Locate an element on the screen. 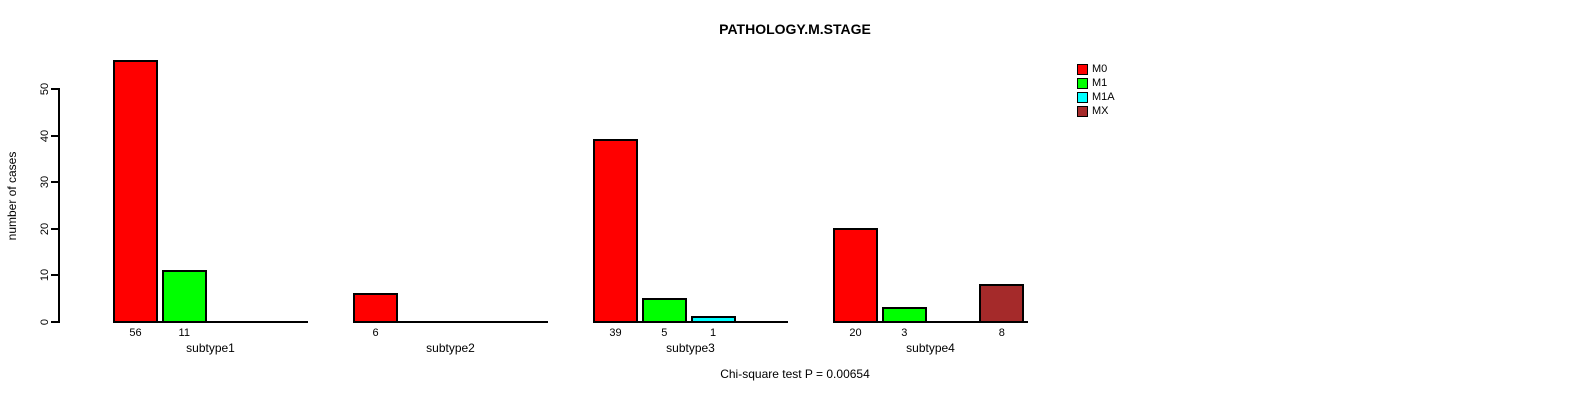 This screenshot has width=1590, height=400. bar-value-label: 1 is located at coordinates (713, 333).